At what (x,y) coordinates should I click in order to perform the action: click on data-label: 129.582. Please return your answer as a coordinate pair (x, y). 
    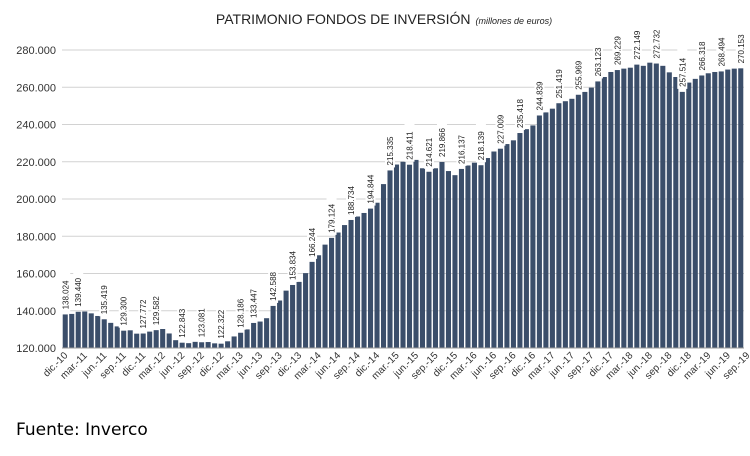
    Looking at the image, I should click on (156, 310).